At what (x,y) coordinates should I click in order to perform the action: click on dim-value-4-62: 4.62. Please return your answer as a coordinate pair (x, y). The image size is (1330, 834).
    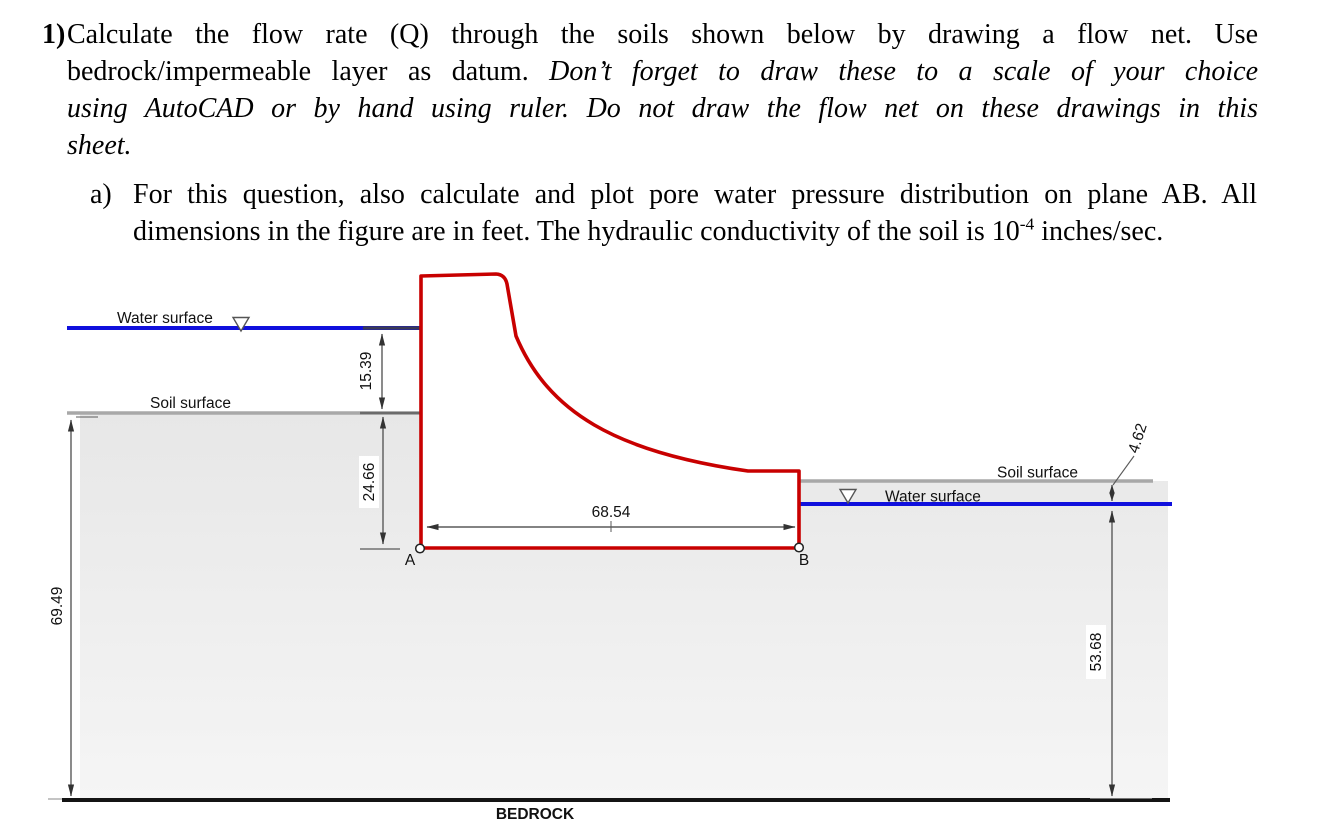
    Looking at the image, I should click on (1137, 438).